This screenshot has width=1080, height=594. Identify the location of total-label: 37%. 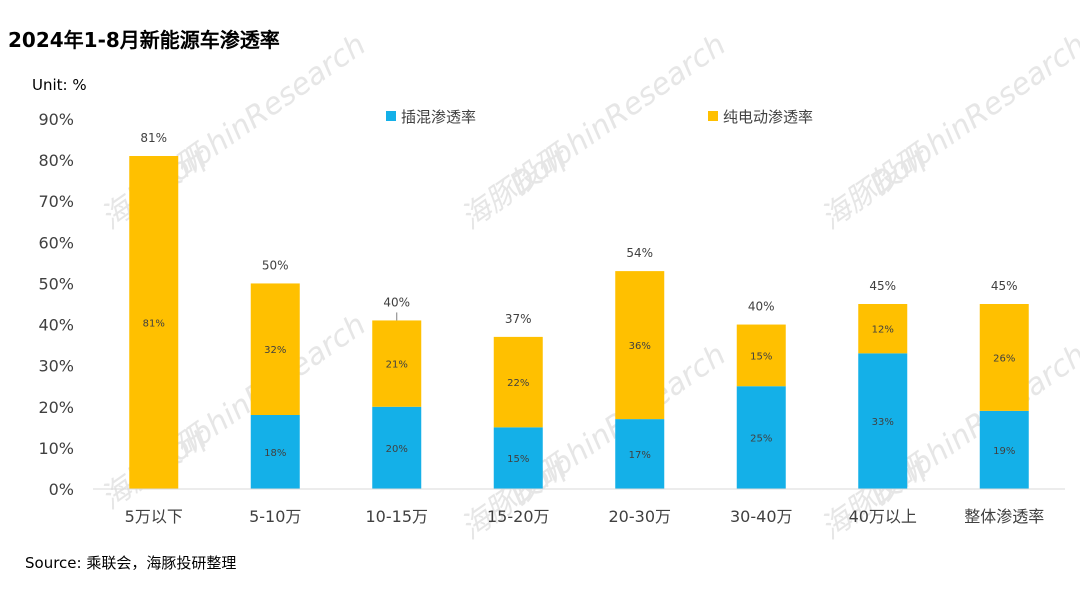
(518, 319).